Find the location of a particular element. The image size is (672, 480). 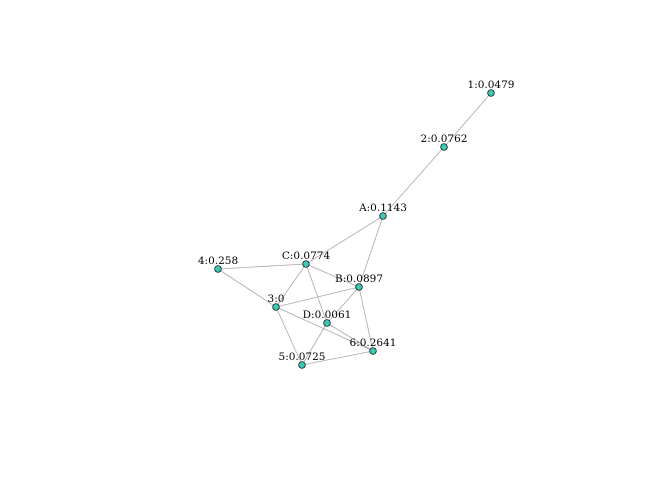

edge-3-B is located at coordinates (317, 297).